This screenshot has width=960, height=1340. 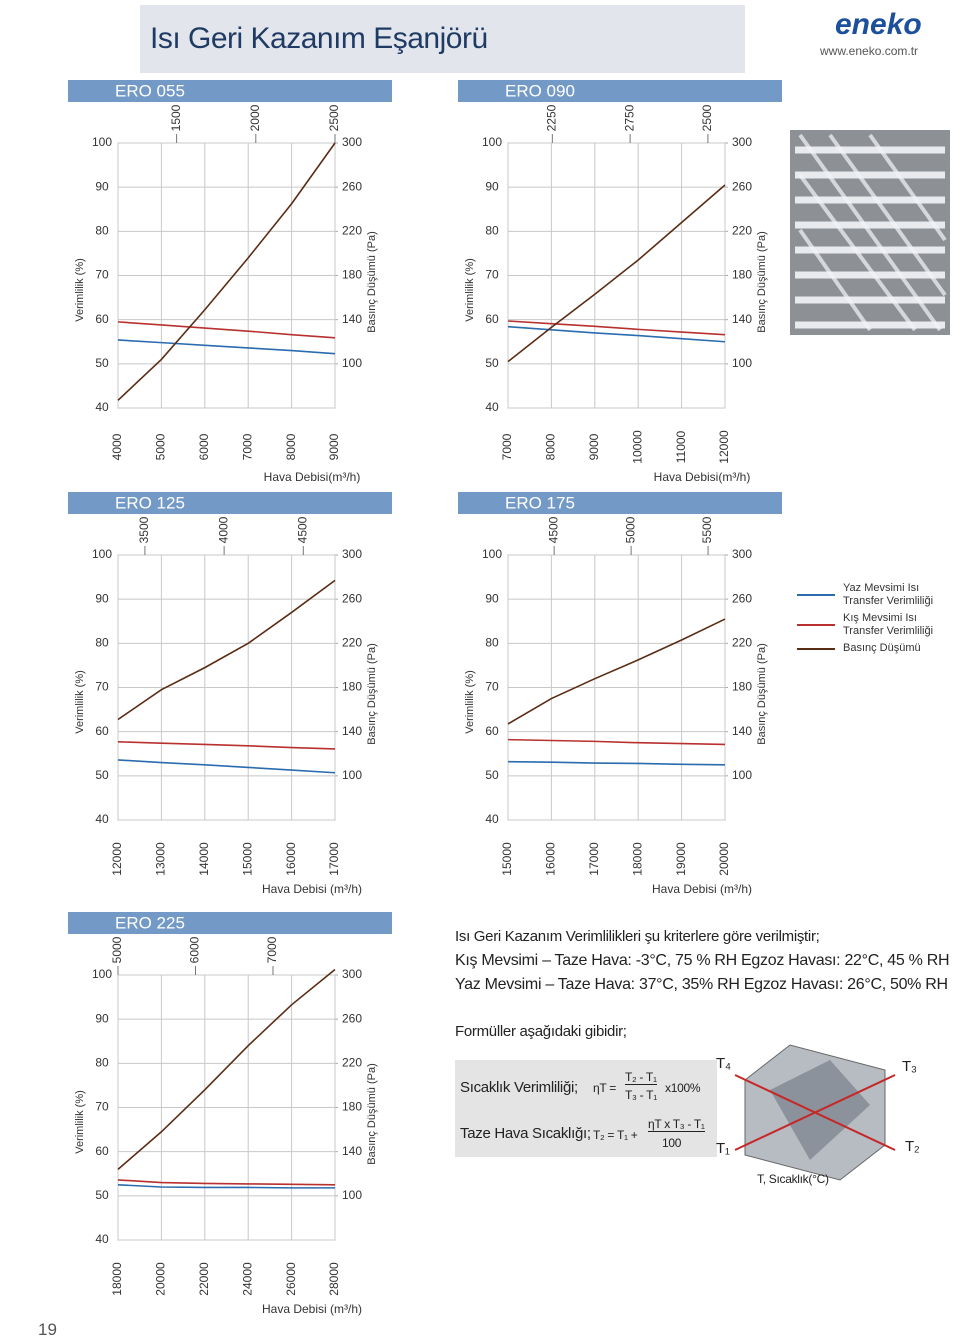 I want to click on url: www.eneko.com.tr, so click(x=869, y=51).